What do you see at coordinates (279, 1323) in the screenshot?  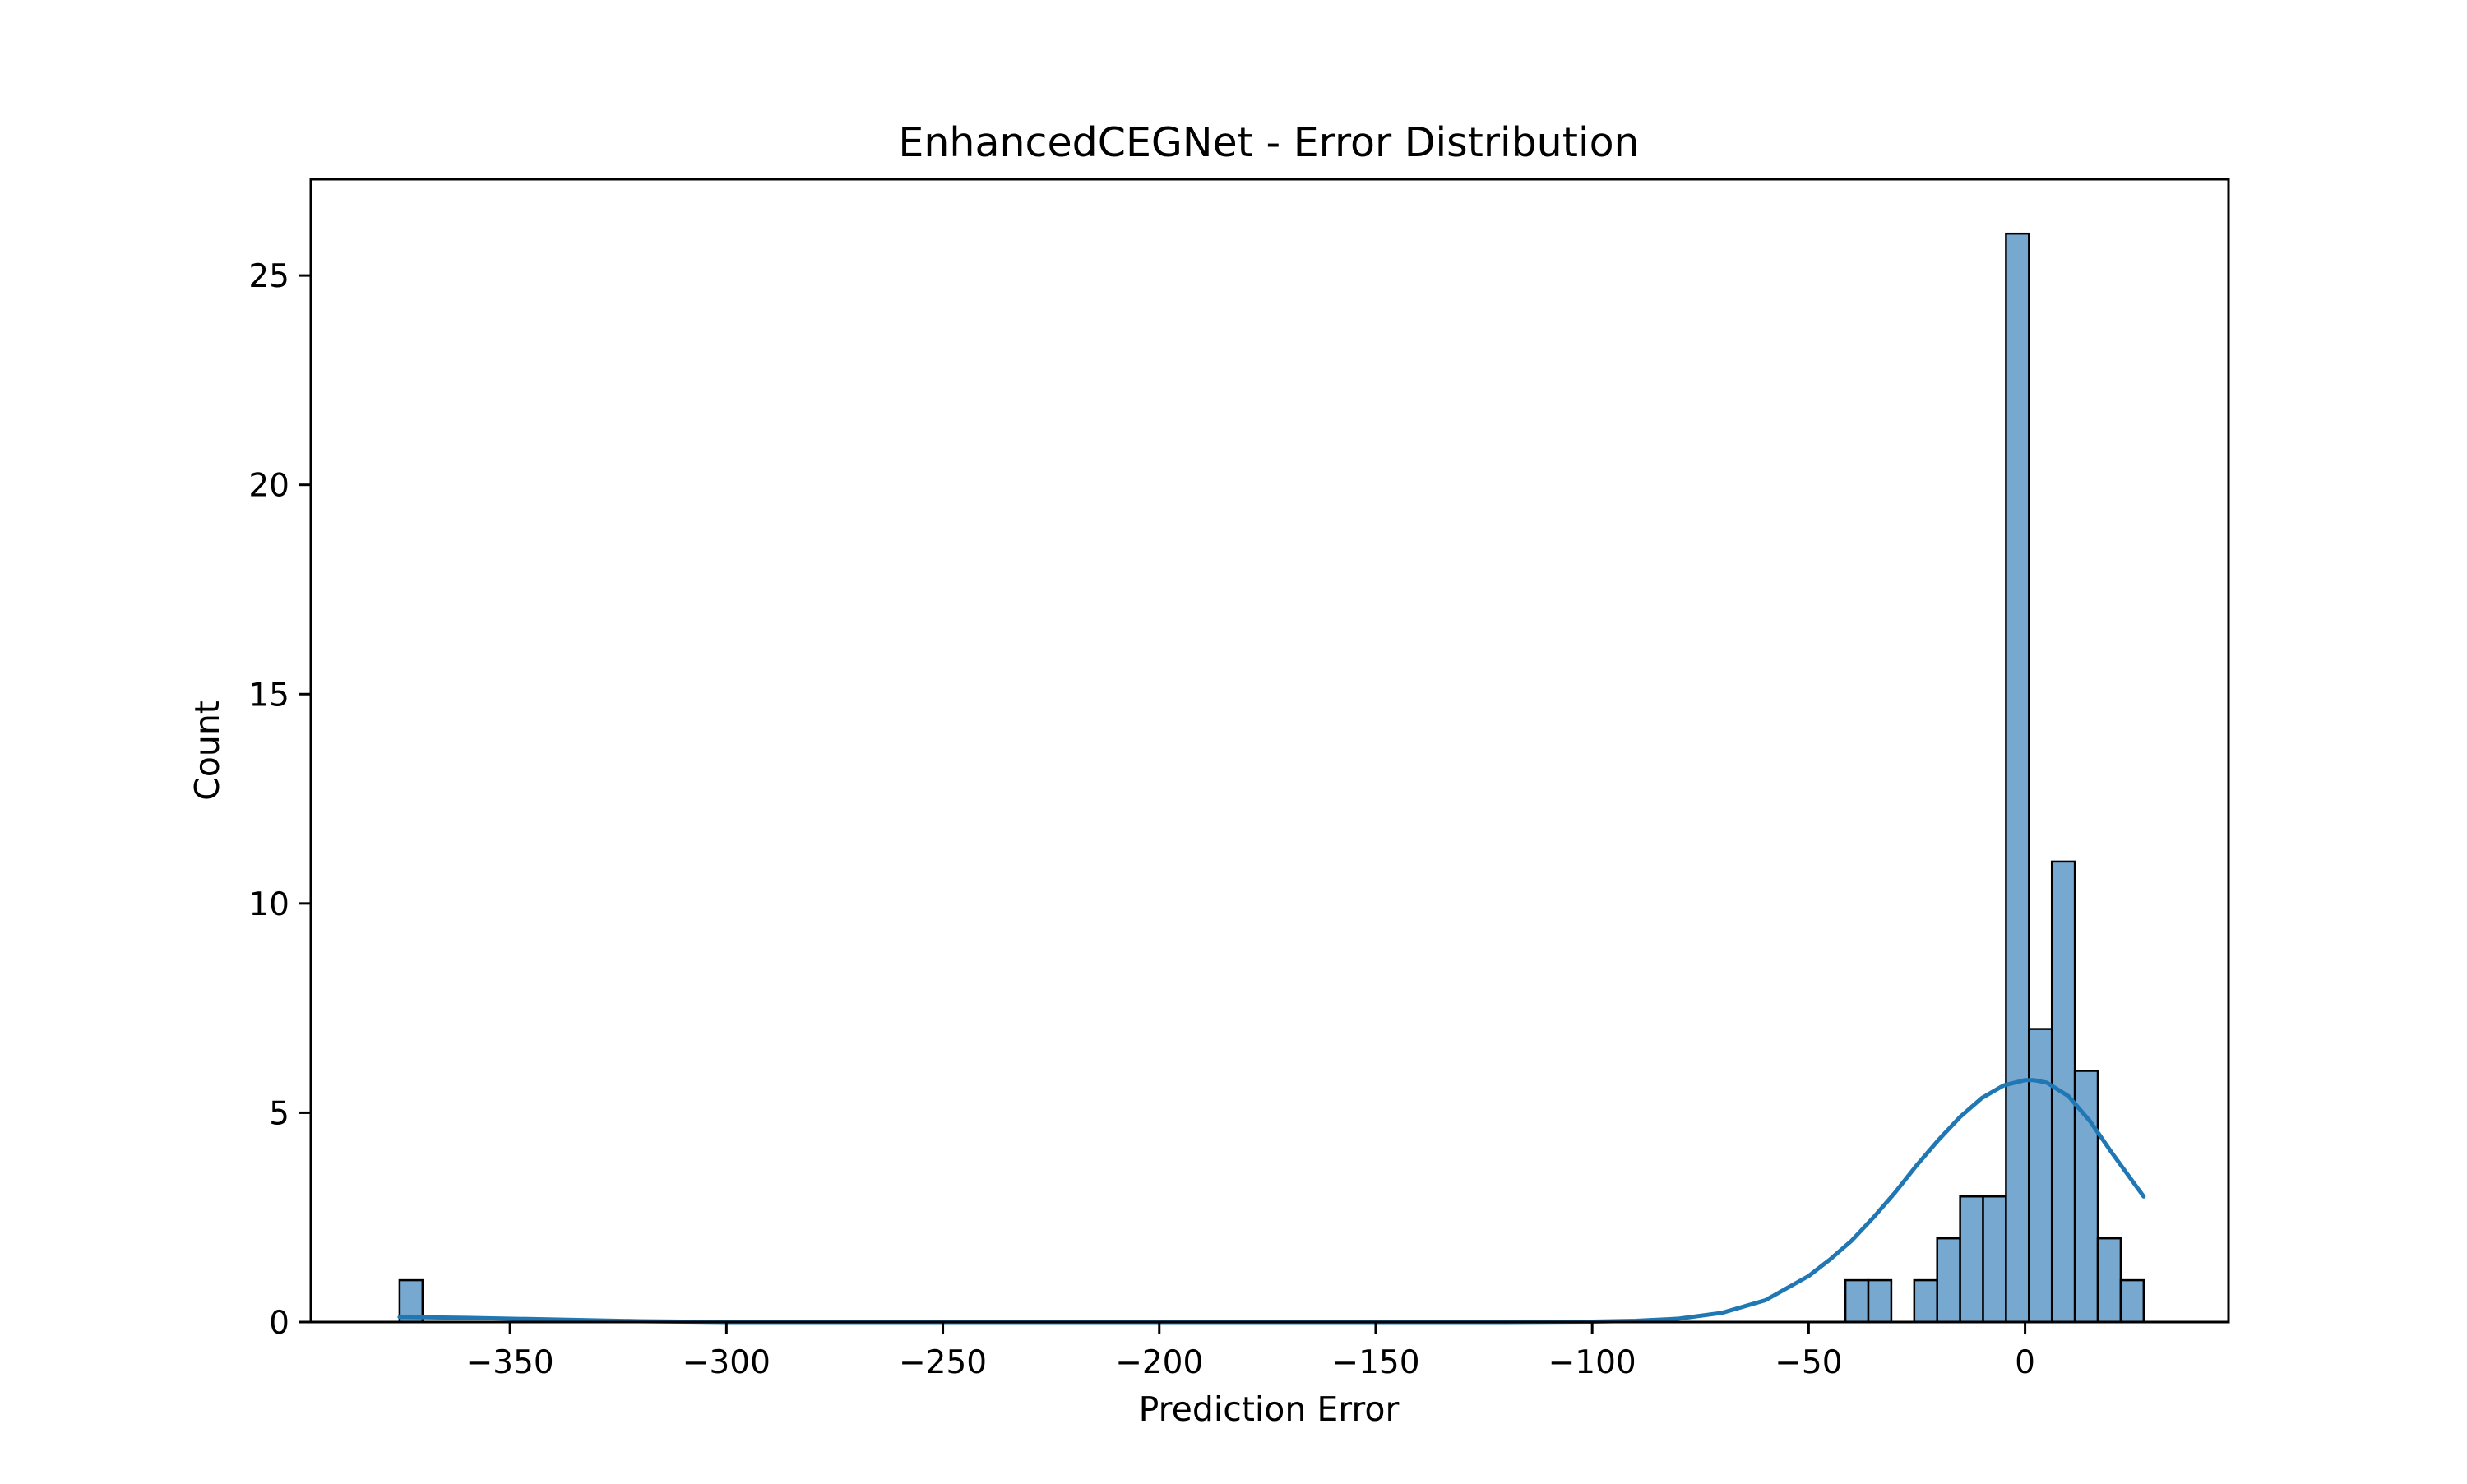 I see `y-tick-label: 0` at bounding box center [279, 1323].